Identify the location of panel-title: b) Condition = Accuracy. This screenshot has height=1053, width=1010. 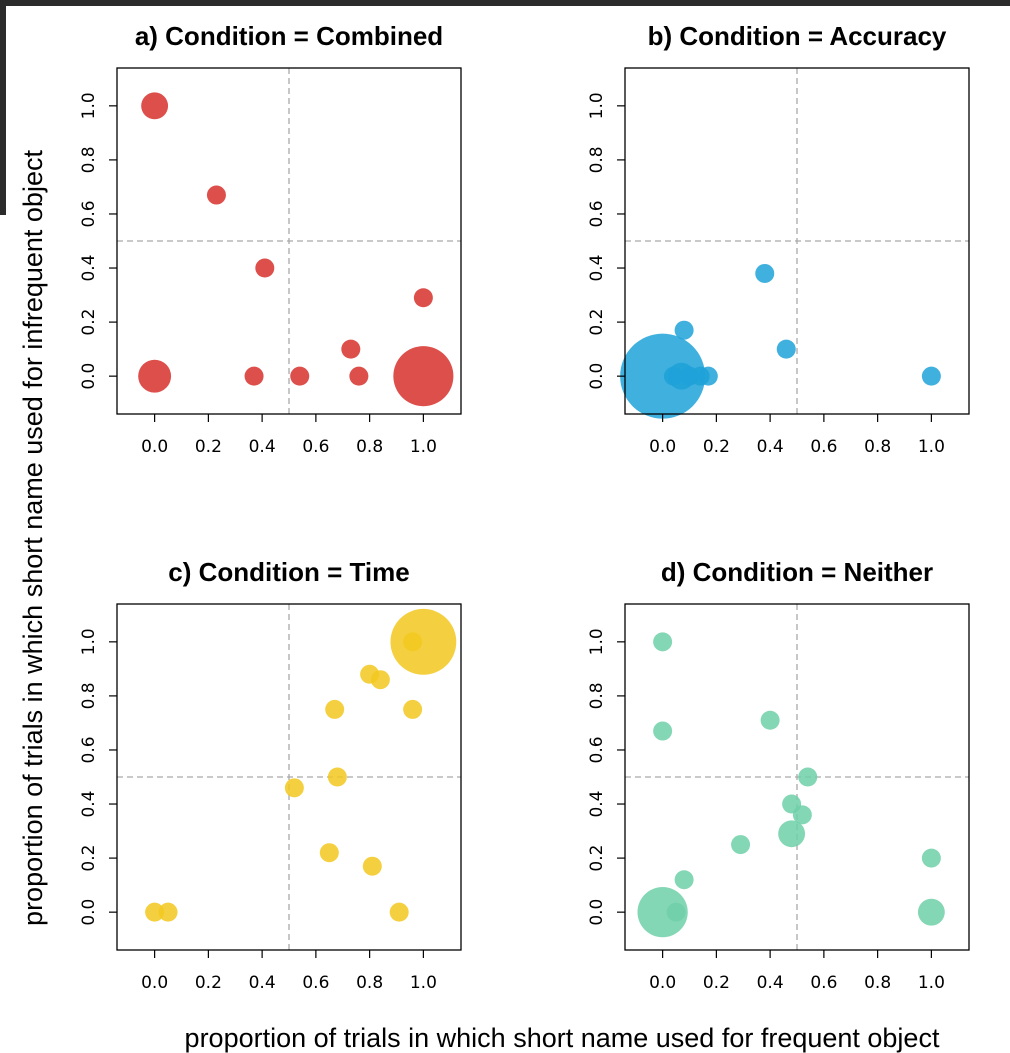
(797, 36).